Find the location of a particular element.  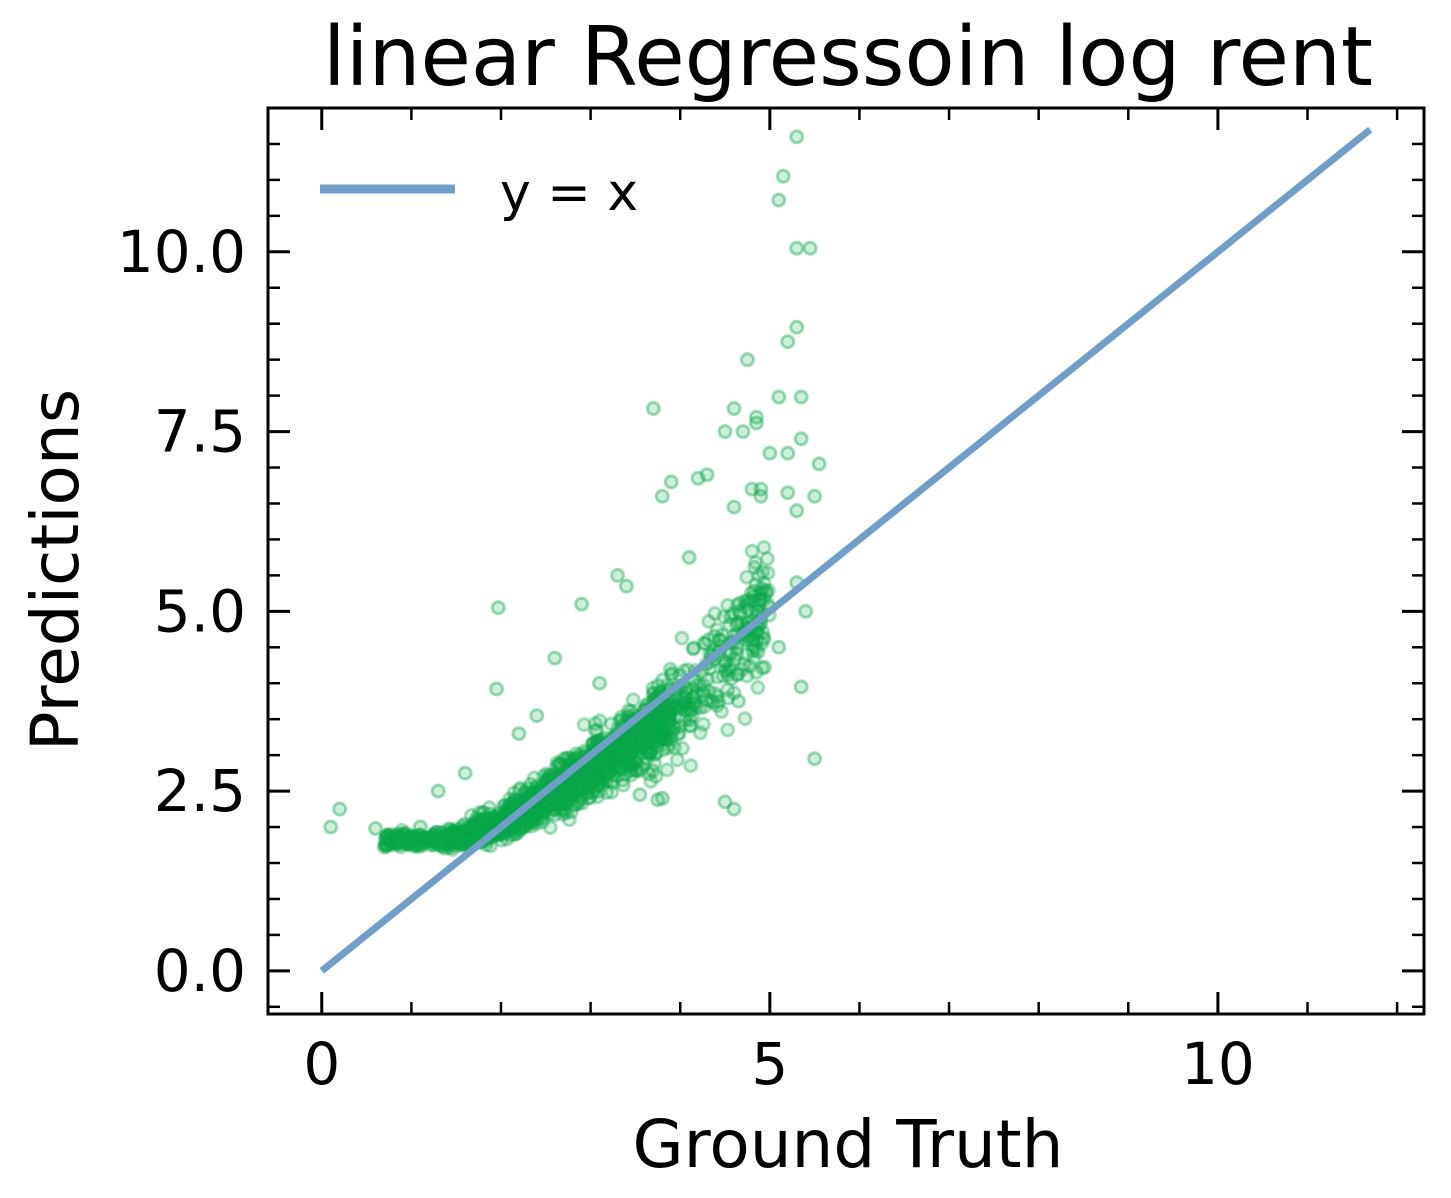

legend: y = x is located at coordinates (479, 193).